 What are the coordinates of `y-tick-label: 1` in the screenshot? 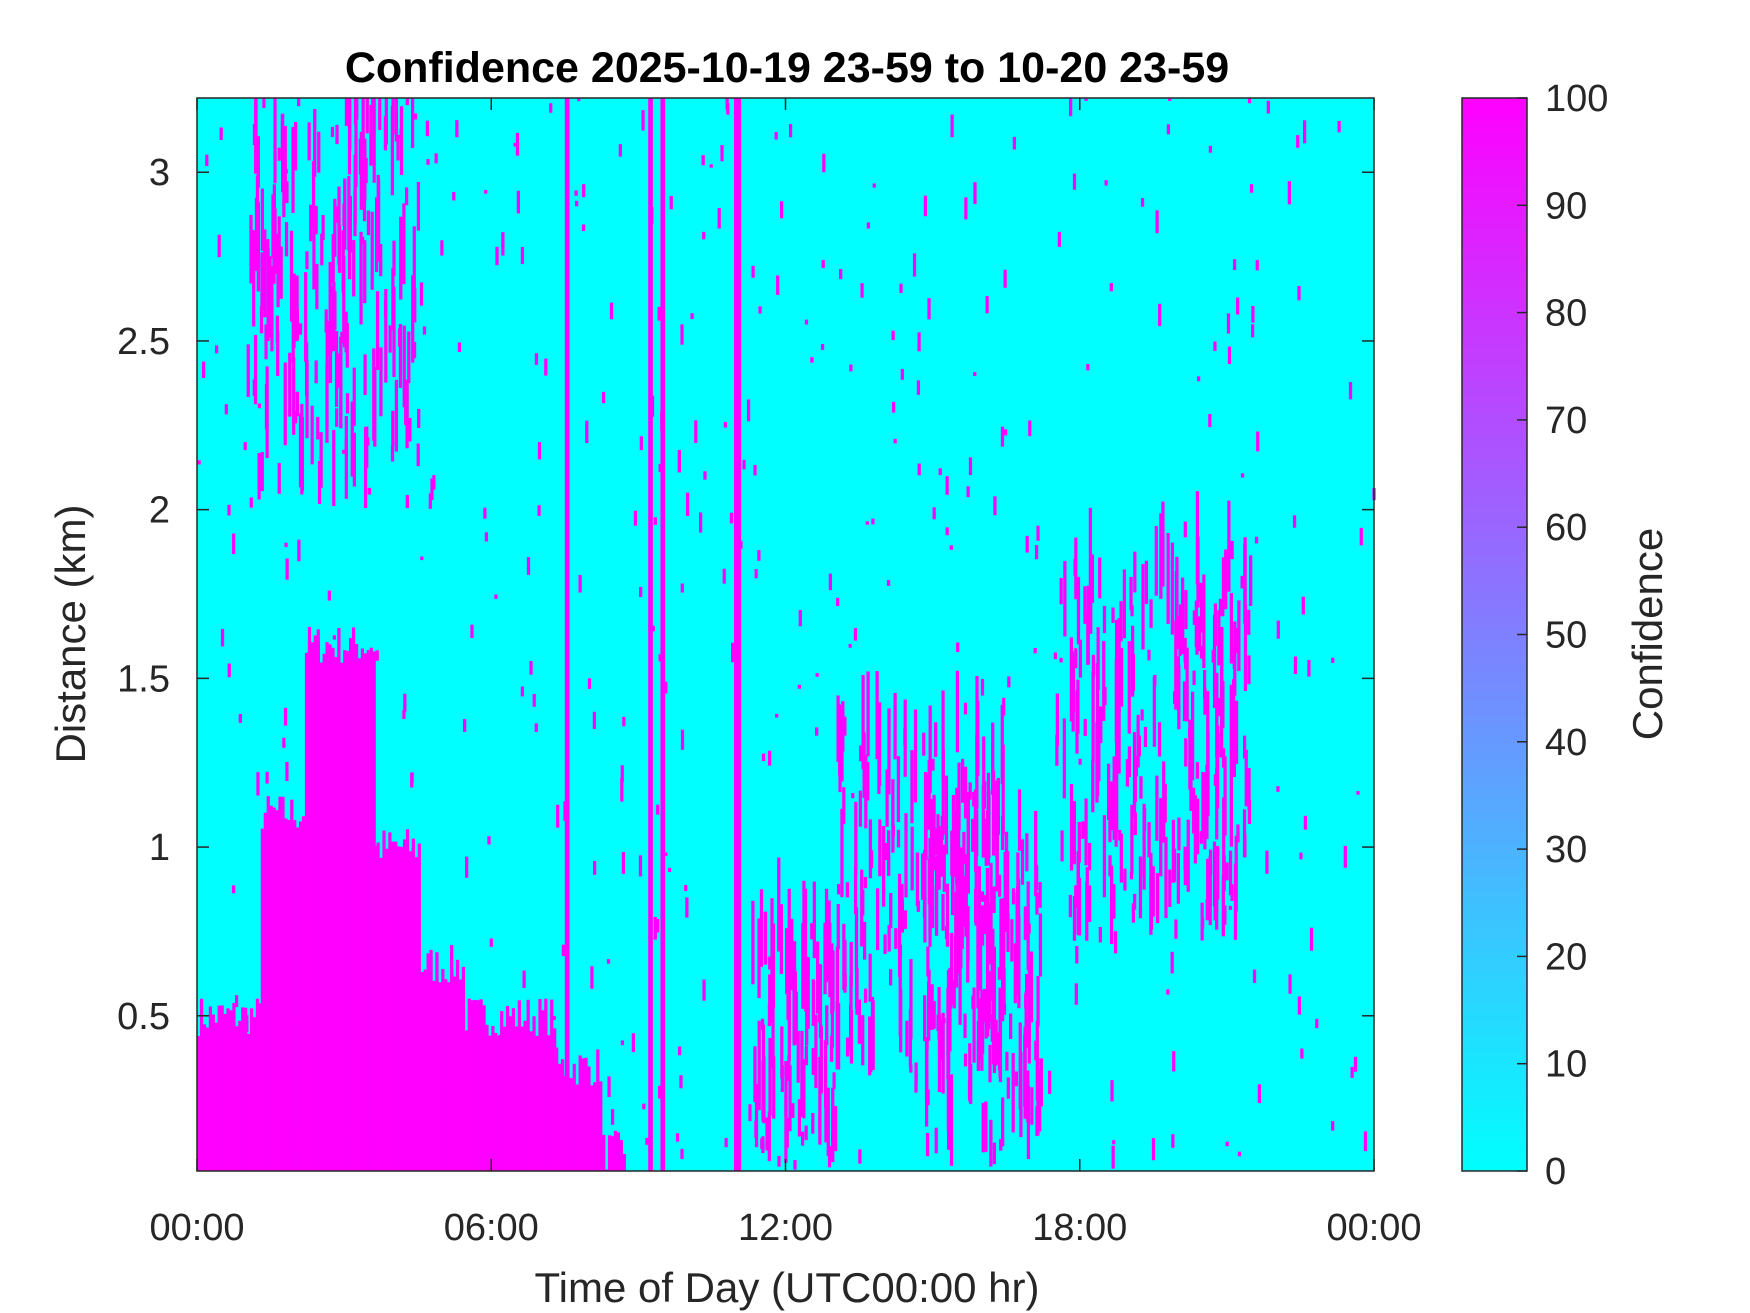 It's located at (159, 848).